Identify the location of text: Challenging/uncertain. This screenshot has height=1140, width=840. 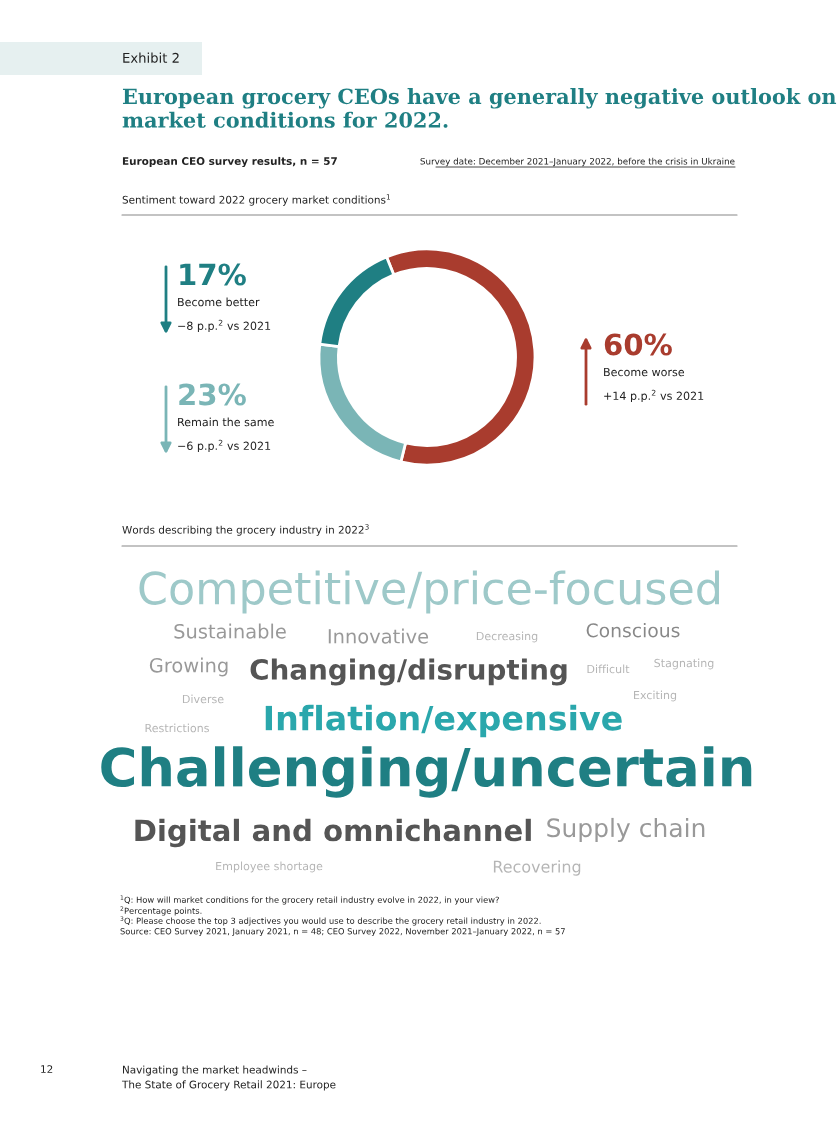
(426, 772).